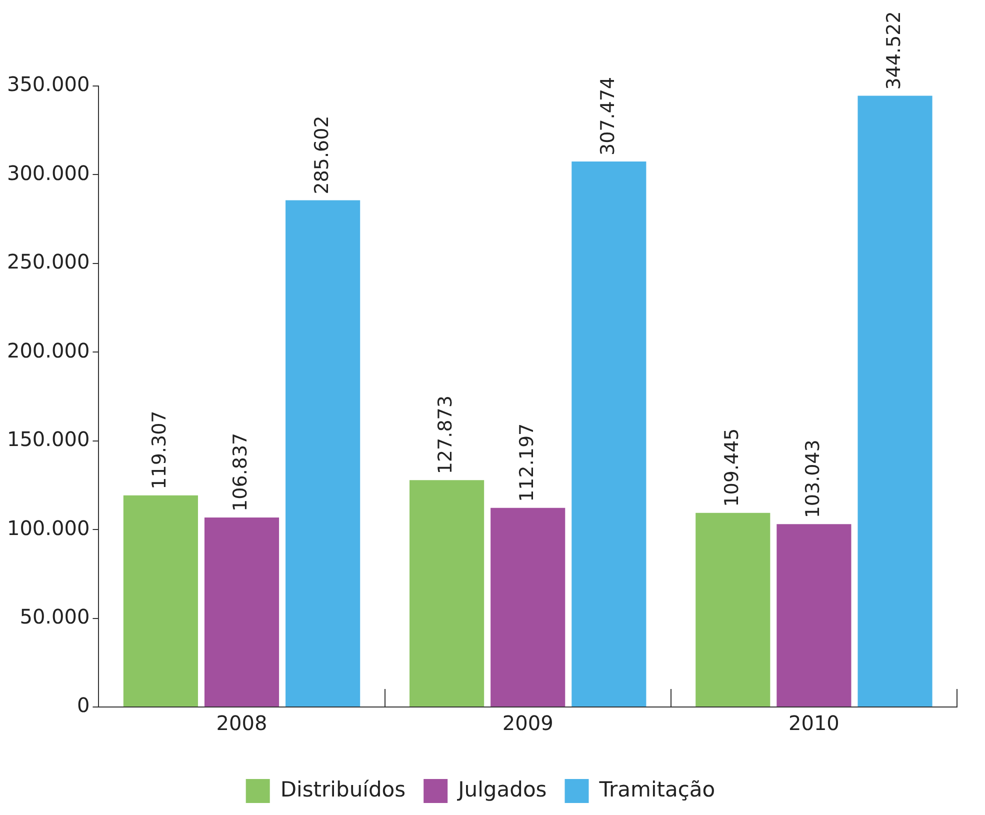 This screenshot has height=815, width=985. I want to click on data-label: 119.307, so click(159, 450).